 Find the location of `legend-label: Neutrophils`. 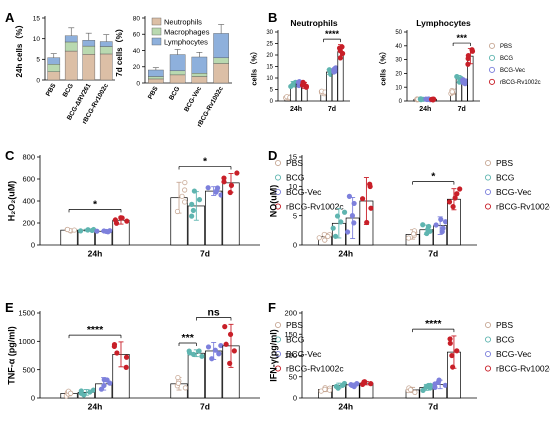

legend-label: Neutrophils is located at coordinates (183, 22).